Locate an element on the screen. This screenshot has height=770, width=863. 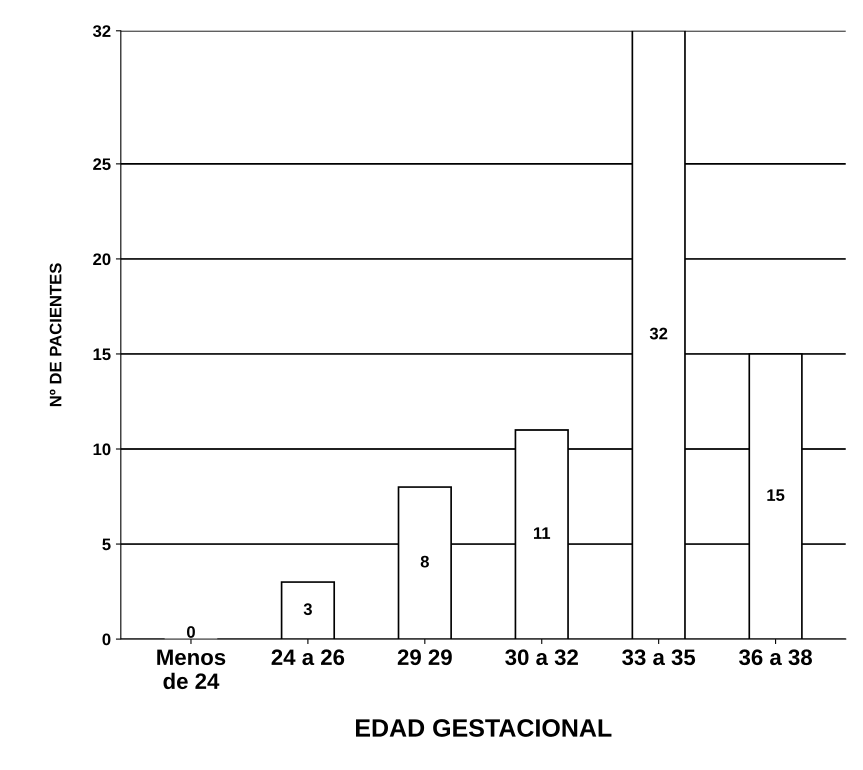
y-tick-label: 15 is located at coordinates (102, 354).